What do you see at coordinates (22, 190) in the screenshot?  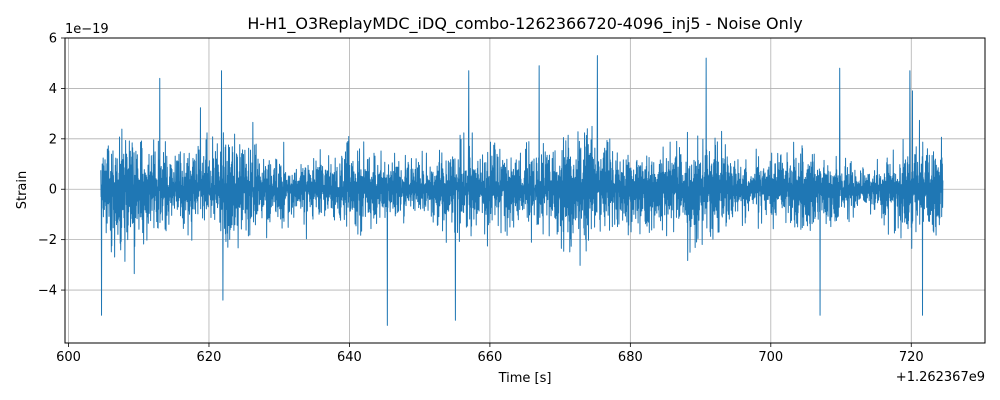 I see `y-axis-label: Strain` at bounding box center [22, 190].